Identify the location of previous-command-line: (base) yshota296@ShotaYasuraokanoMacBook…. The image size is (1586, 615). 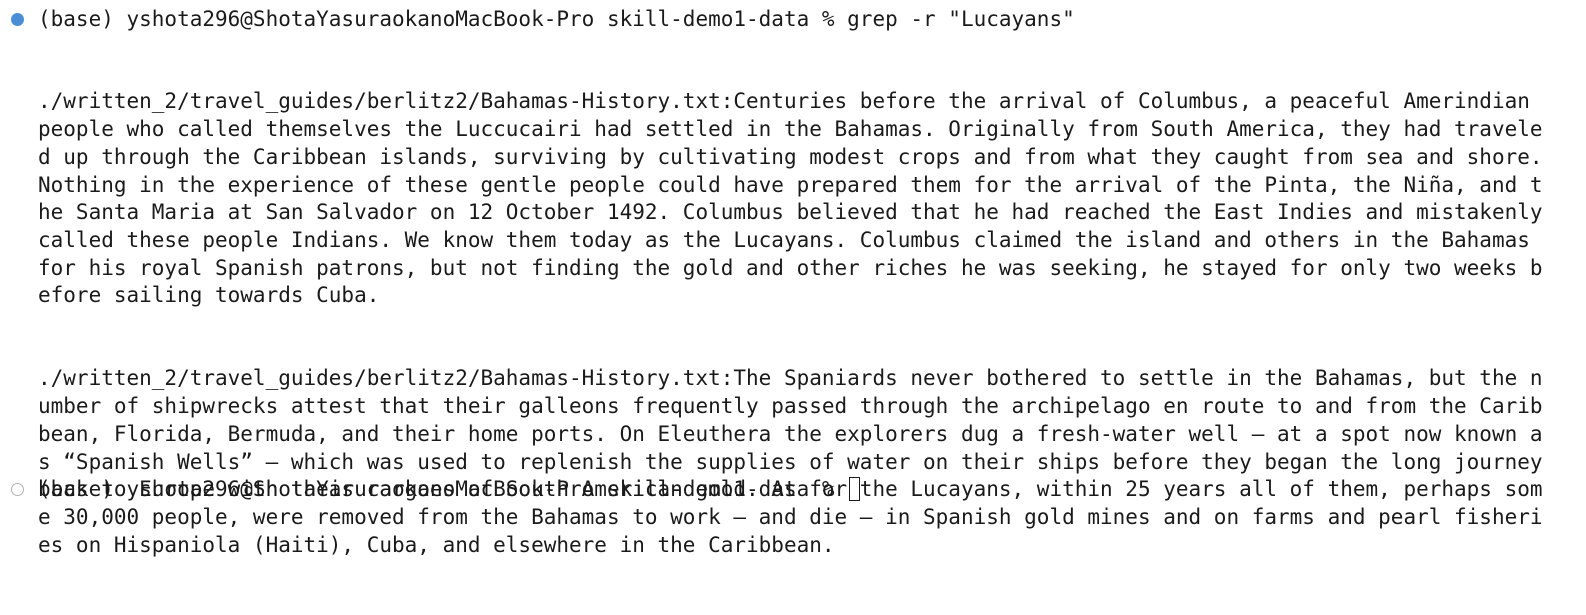
(793, 20).